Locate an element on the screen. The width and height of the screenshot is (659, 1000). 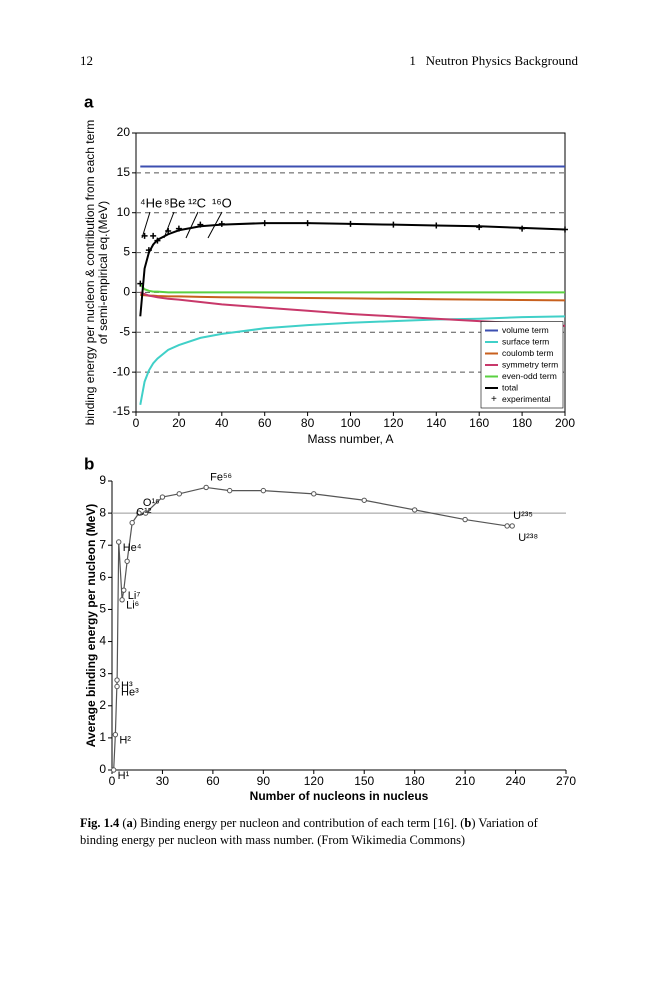
point-label: Li⁶ is located at coordinates (132, 606).